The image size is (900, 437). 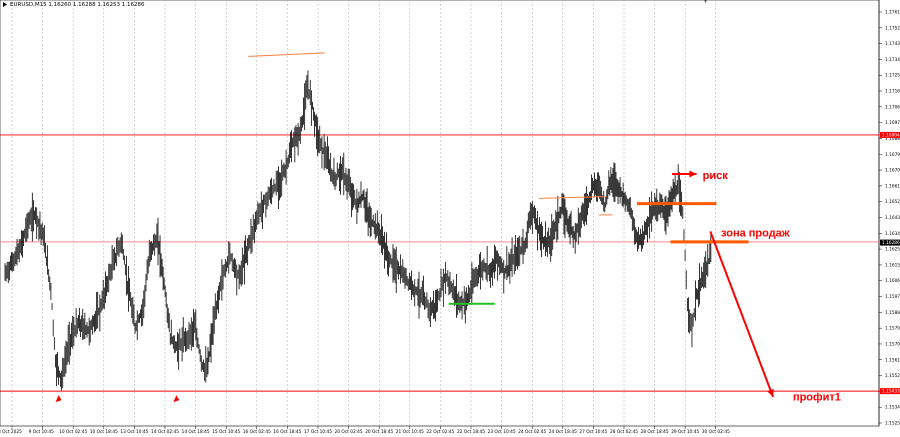 What do you see at coordinates (716, 432) in the screenshot?
I see `time-tick-label: 30 Oct 02:45` at bounding box center [716, 432].